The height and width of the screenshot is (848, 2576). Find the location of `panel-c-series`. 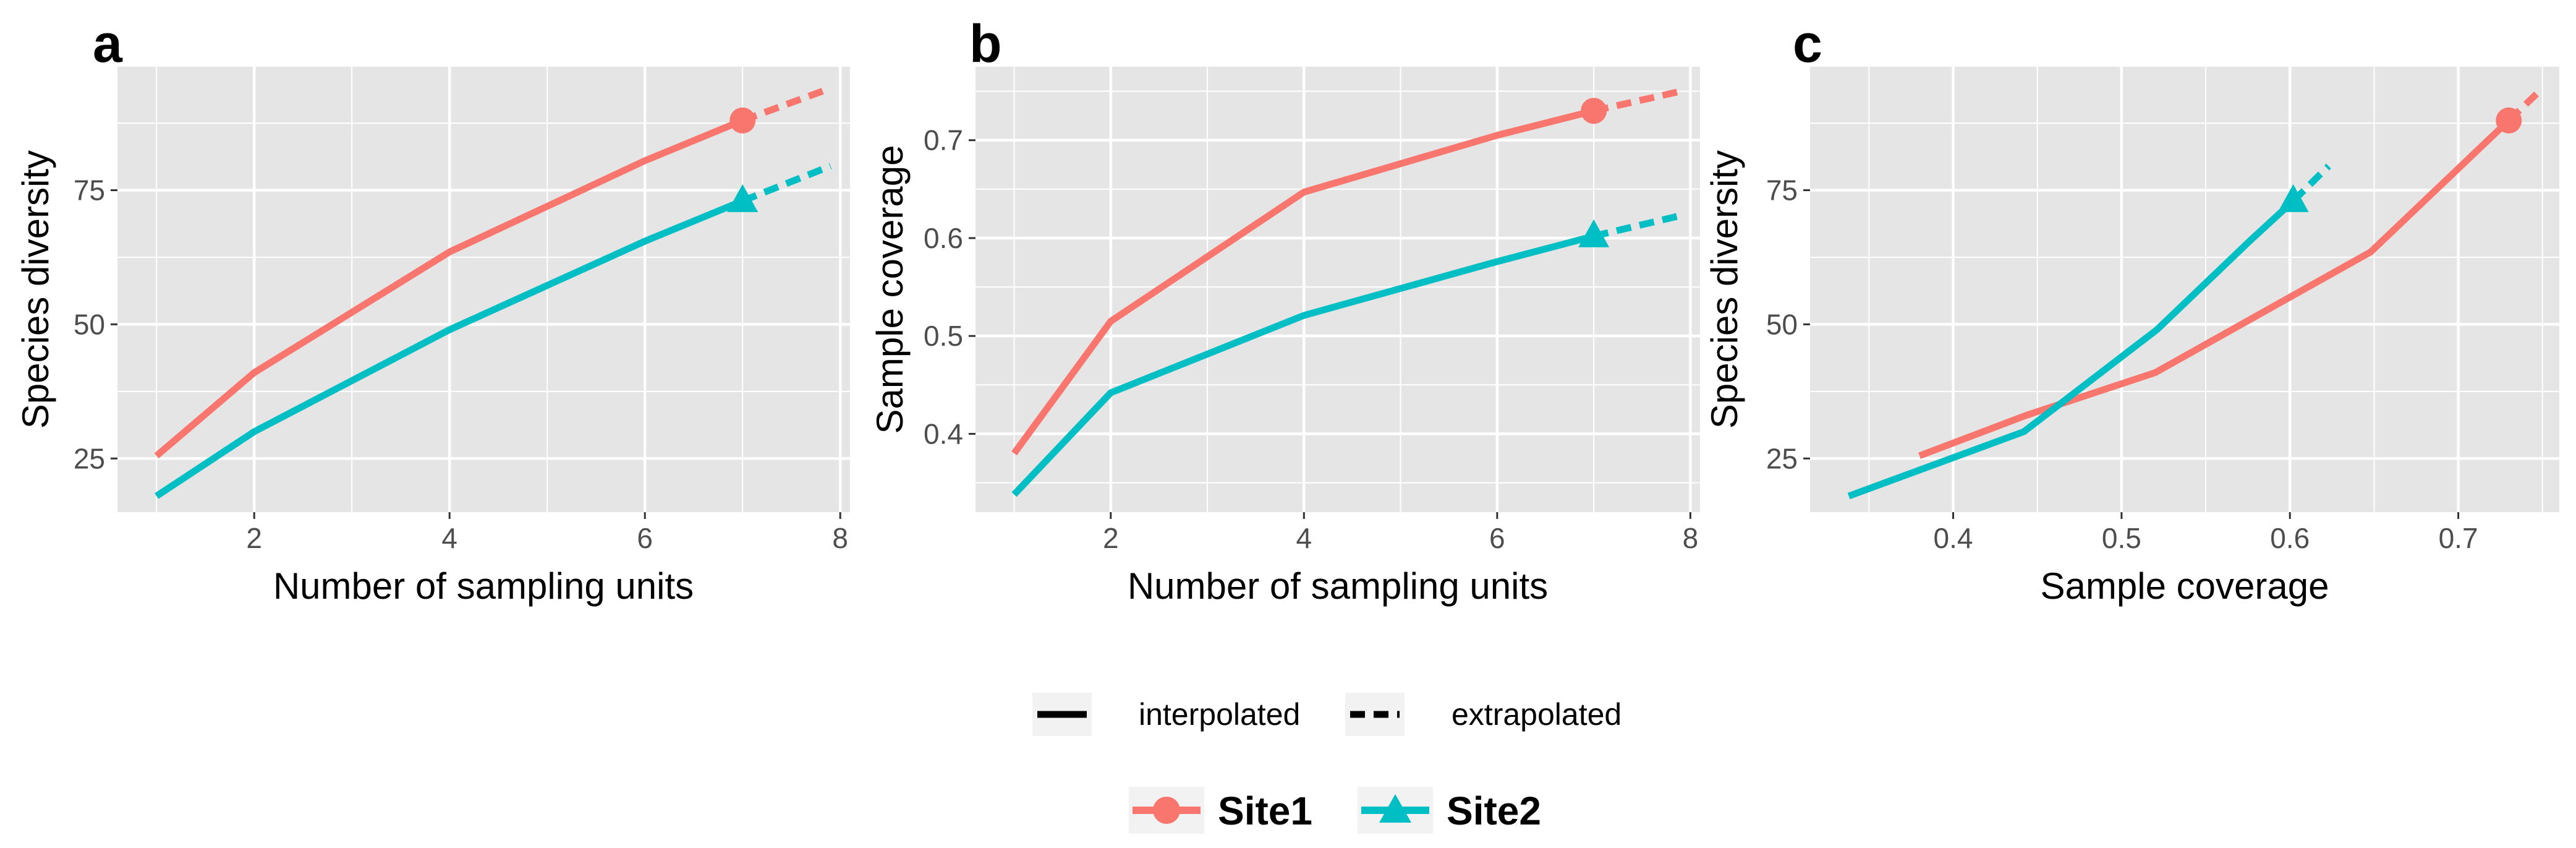

panel-c-series is located at coordinates (2196, 292).